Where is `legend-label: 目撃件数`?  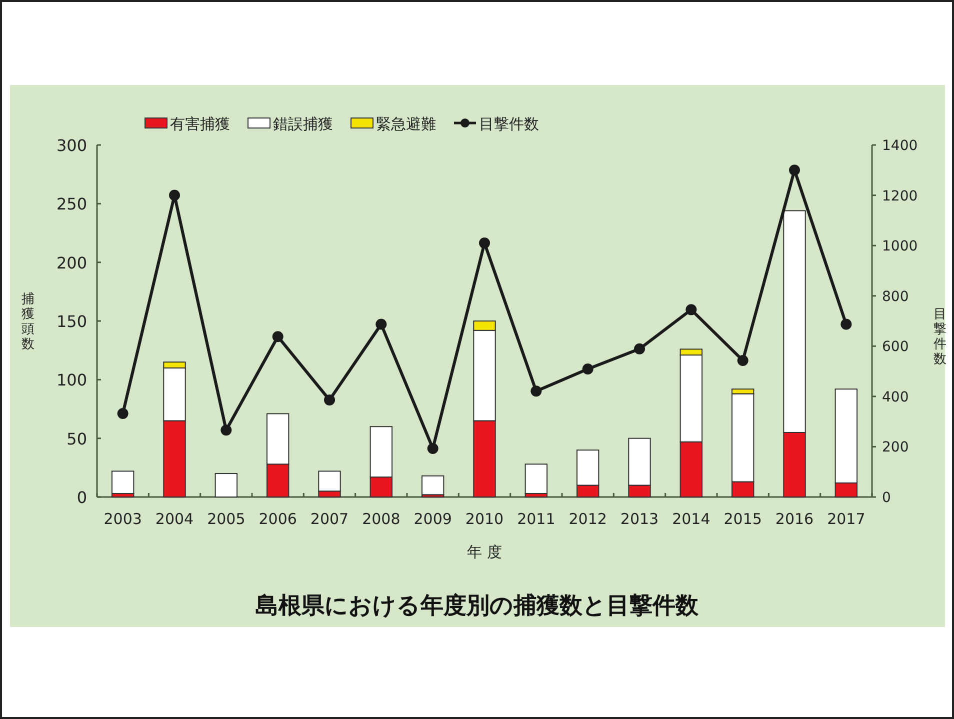 legend-label: 目撃件数 is located at coordinates (509, 124).